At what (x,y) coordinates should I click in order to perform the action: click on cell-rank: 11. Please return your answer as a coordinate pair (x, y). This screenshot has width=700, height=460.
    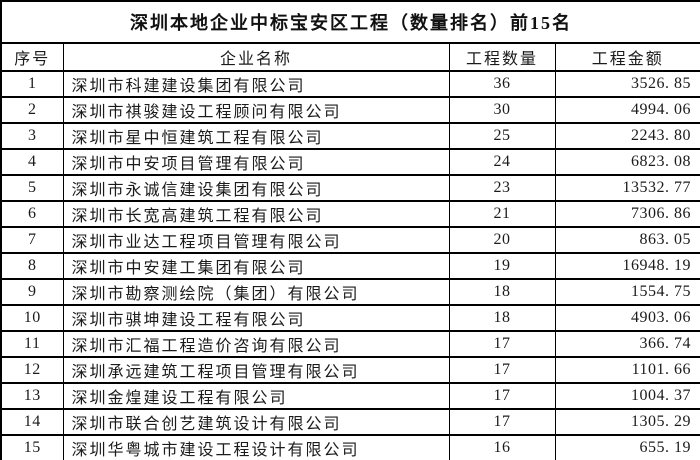
    Looking at the image, I should click on (32, 344).